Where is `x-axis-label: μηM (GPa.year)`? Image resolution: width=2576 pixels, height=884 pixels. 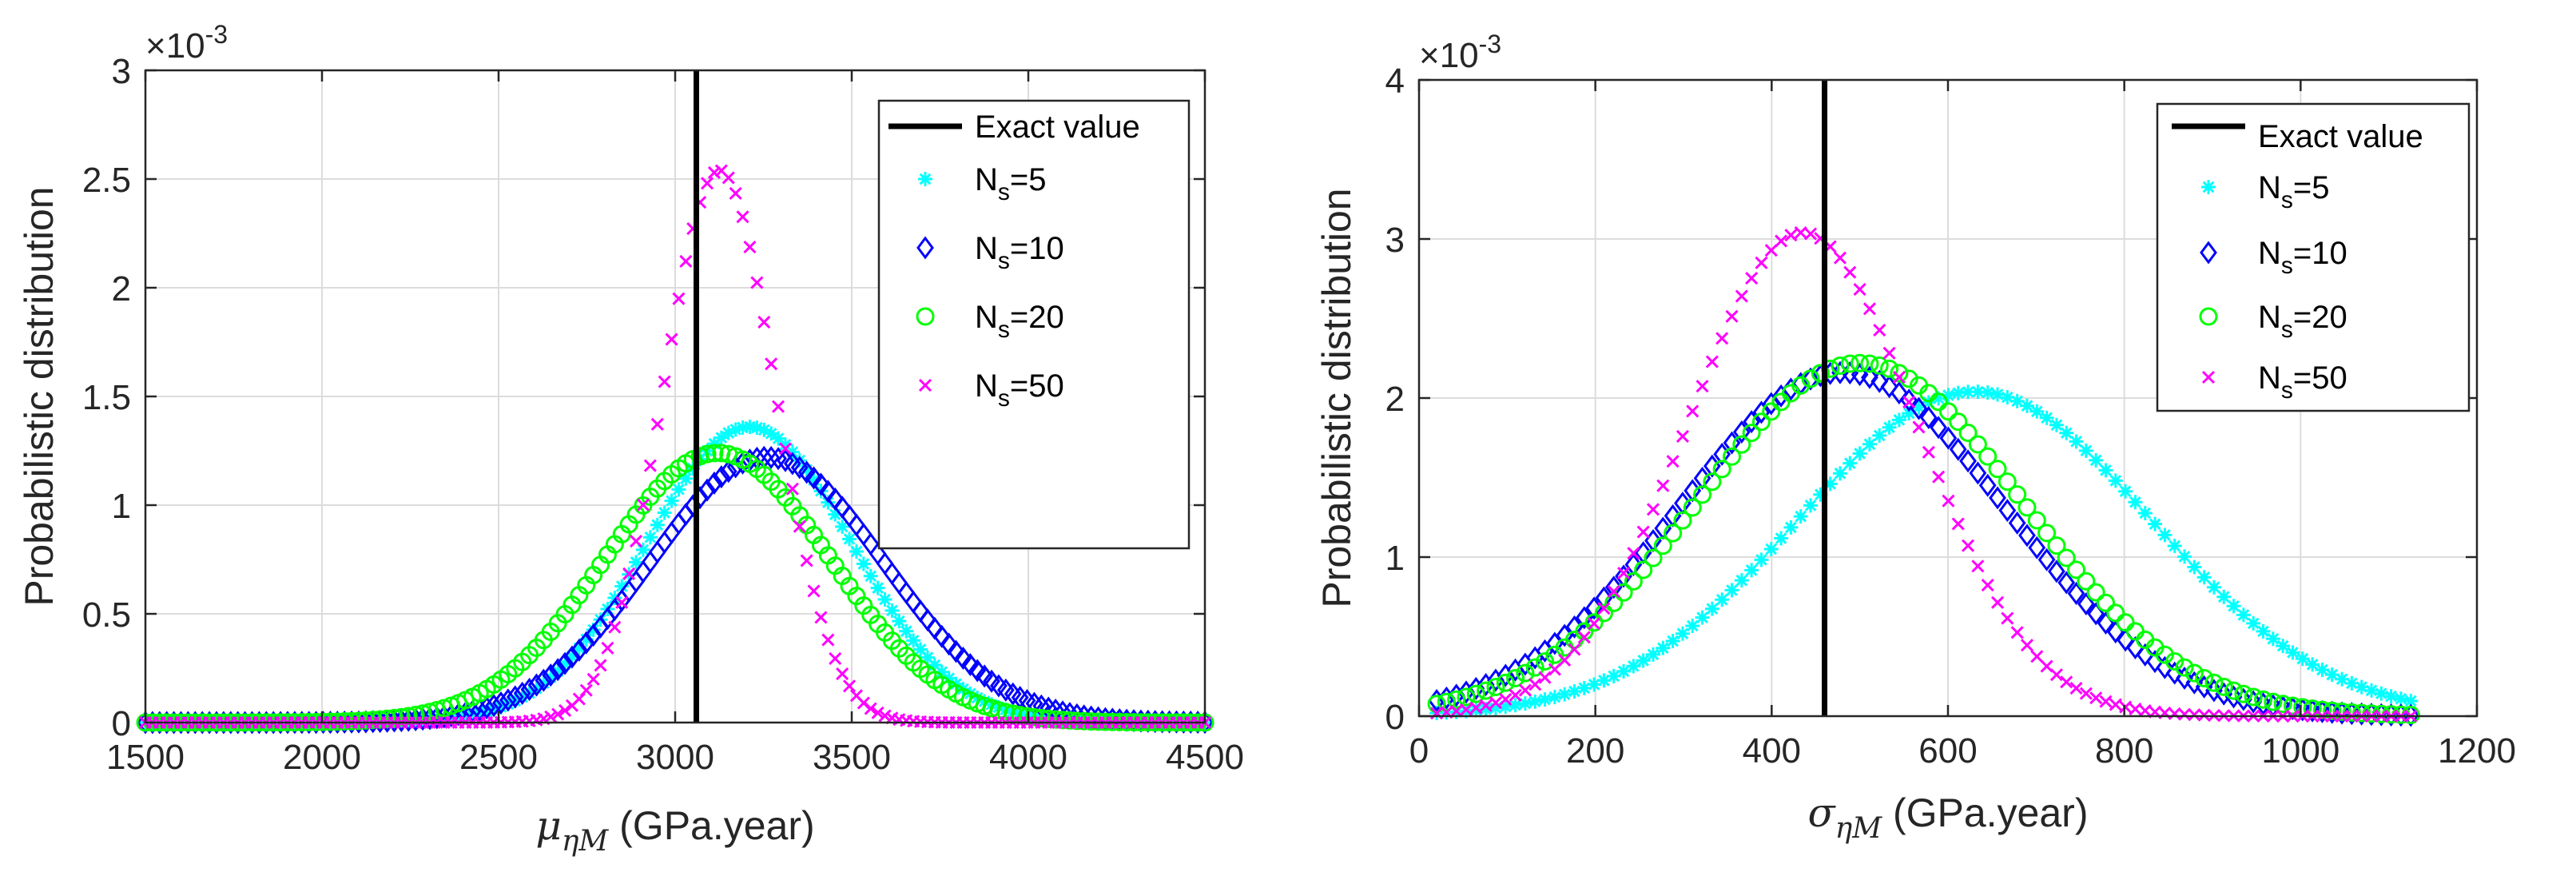 x-axis-label: μηM (GPa.year) is located at coordinates (674, 830).